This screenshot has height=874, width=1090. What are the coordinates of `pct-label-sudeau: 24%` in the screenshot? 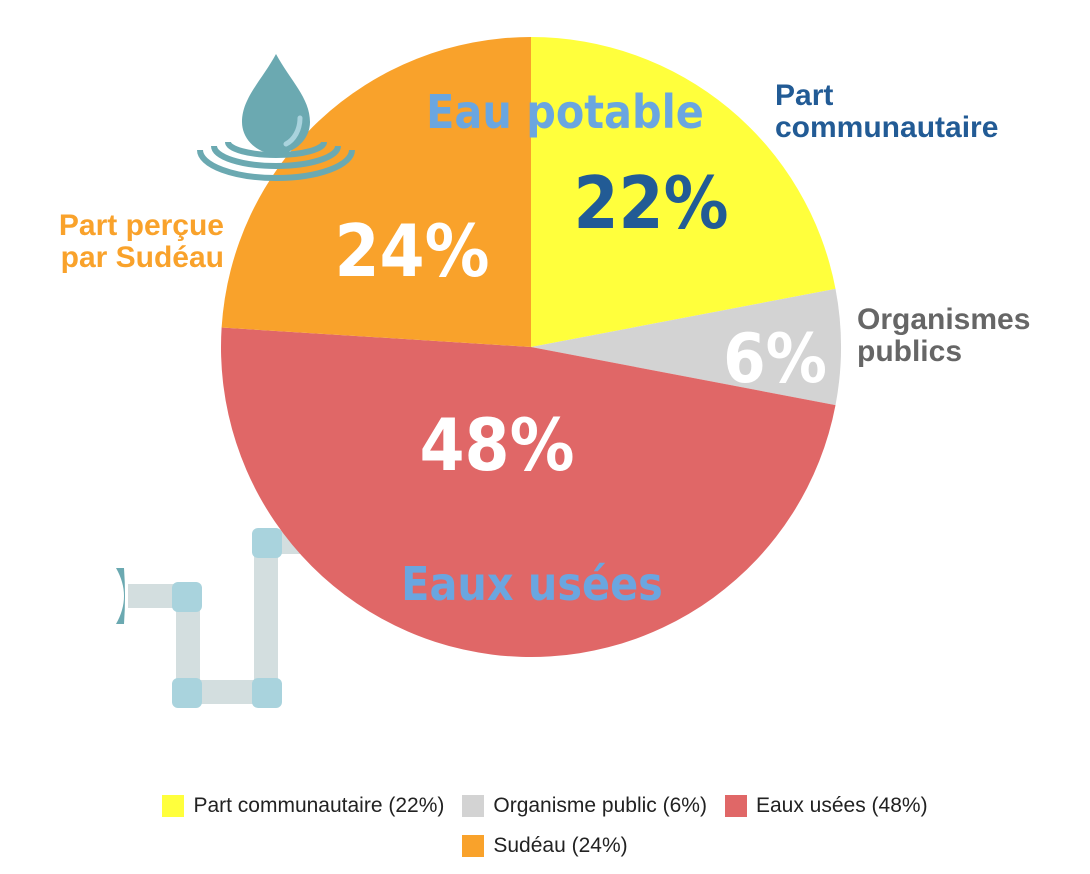 It's located at (411, 251).